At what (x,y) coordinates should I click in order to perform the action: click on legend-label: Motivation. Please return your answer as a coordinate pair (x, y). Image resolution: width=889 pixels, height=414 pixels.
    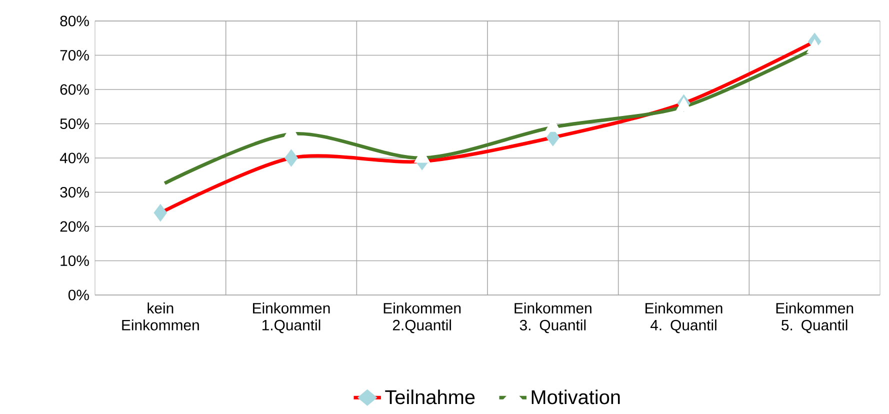
    Looking at the image, I should click on (576, 397).